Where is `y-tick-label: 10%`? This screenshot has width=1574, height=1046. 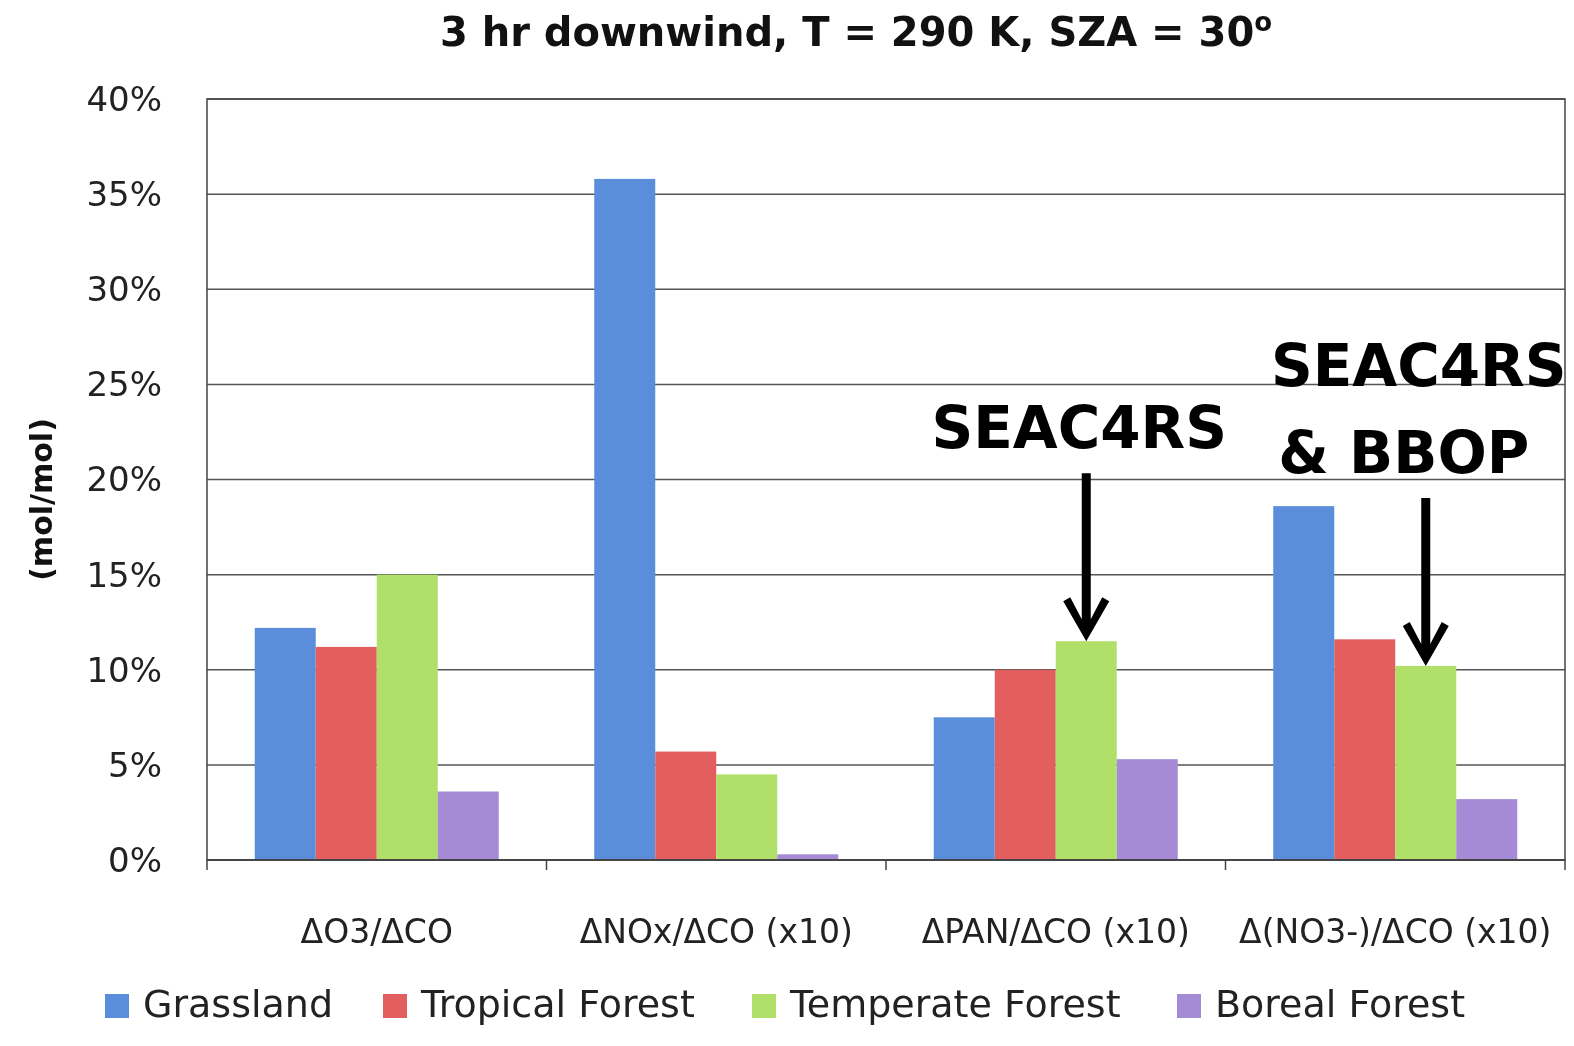
y-tick-label: 10% is located at coordinates (124, 669).